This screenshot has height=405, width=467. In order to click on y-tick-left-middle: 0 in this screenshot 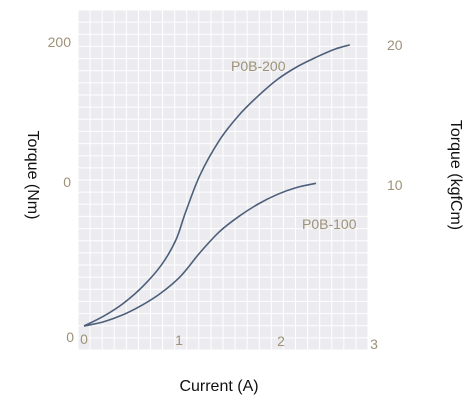, I will do `click(67, 182)`.